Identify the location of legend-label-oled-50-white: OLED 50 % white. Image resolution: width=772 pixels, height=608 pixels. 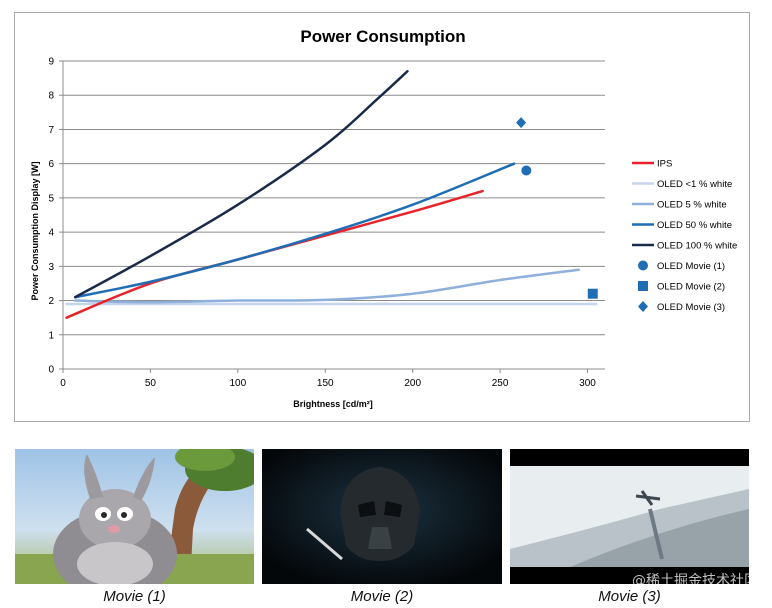
(694, 225).